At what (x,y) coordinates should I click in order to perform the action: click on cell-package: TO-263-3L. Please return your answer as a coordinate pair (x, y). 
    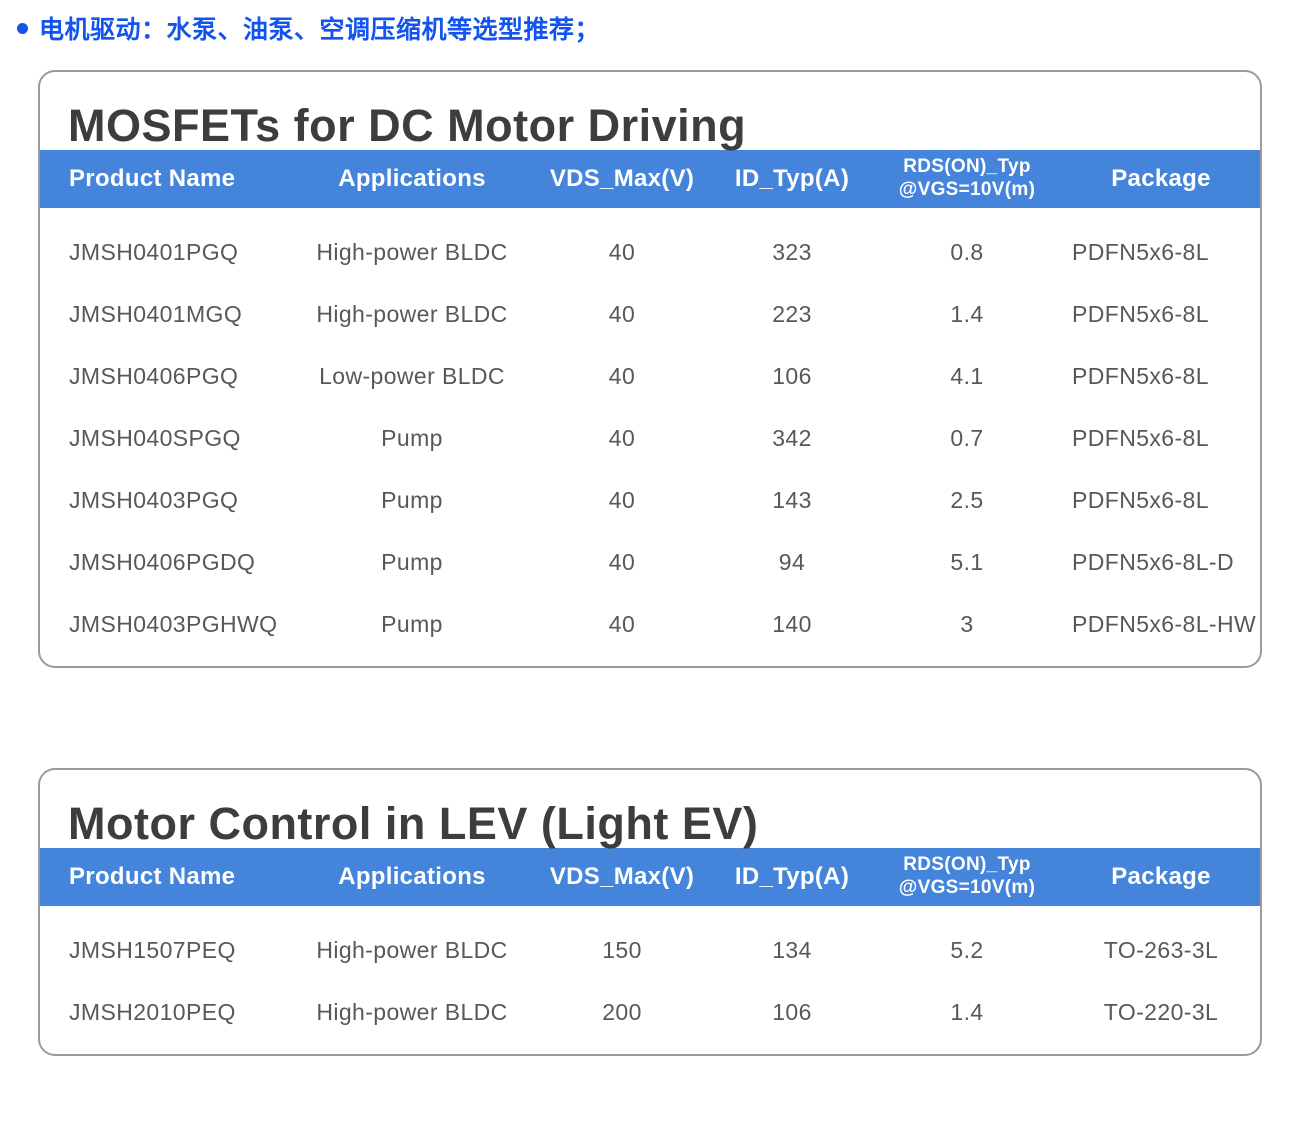
    Looking at the image, I should click on (1161, 949).